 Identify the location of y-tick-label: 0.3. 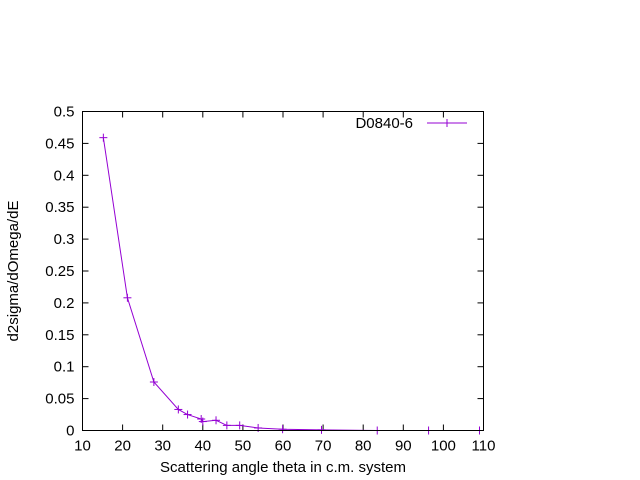
(64, 239).